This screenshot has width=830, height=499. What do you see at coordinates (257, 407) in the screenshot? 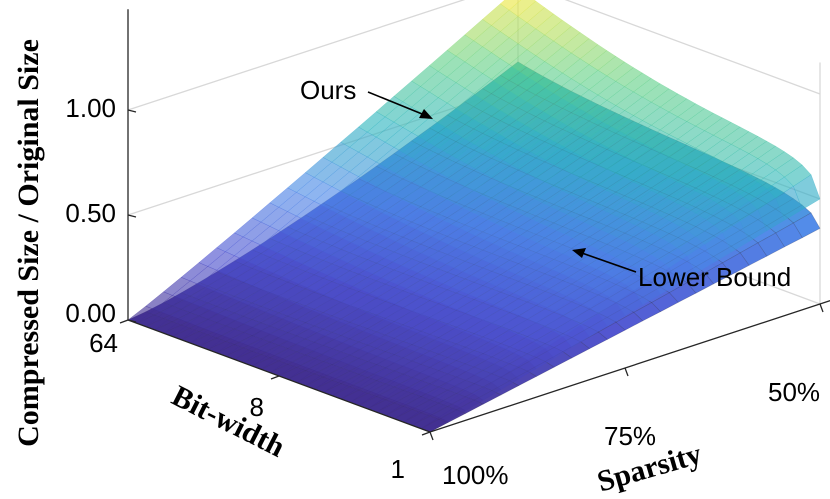
I see `bitwidth-tick-label: 8` at bounding box center [257, 407].